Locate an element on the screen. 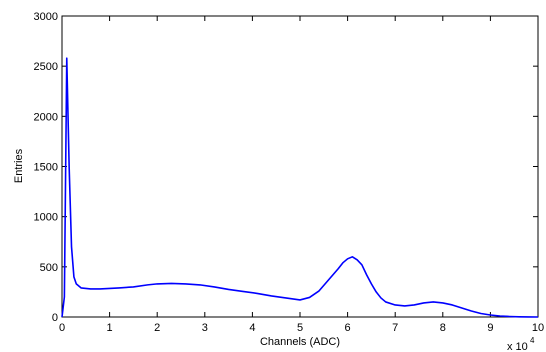 The width and height of the screenshot is (546, 352). y-tick-label: 2000 is located at coordinates (46, 117).